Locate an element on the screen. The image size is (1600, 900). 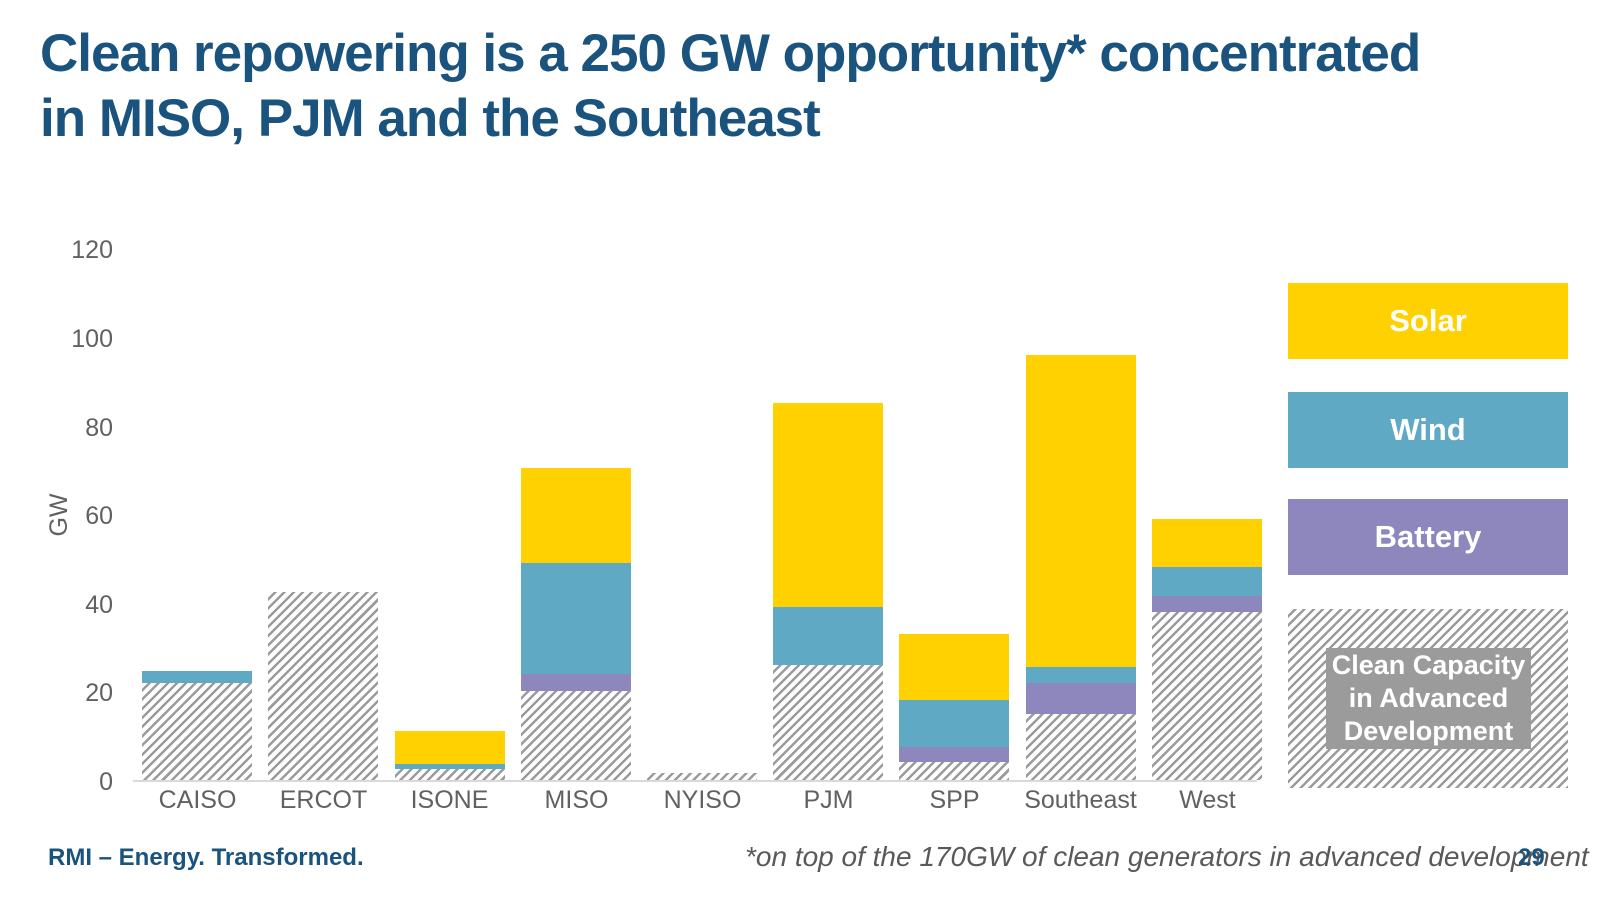
bar-segment-advanced-miso is located at coordinates (576, 735).